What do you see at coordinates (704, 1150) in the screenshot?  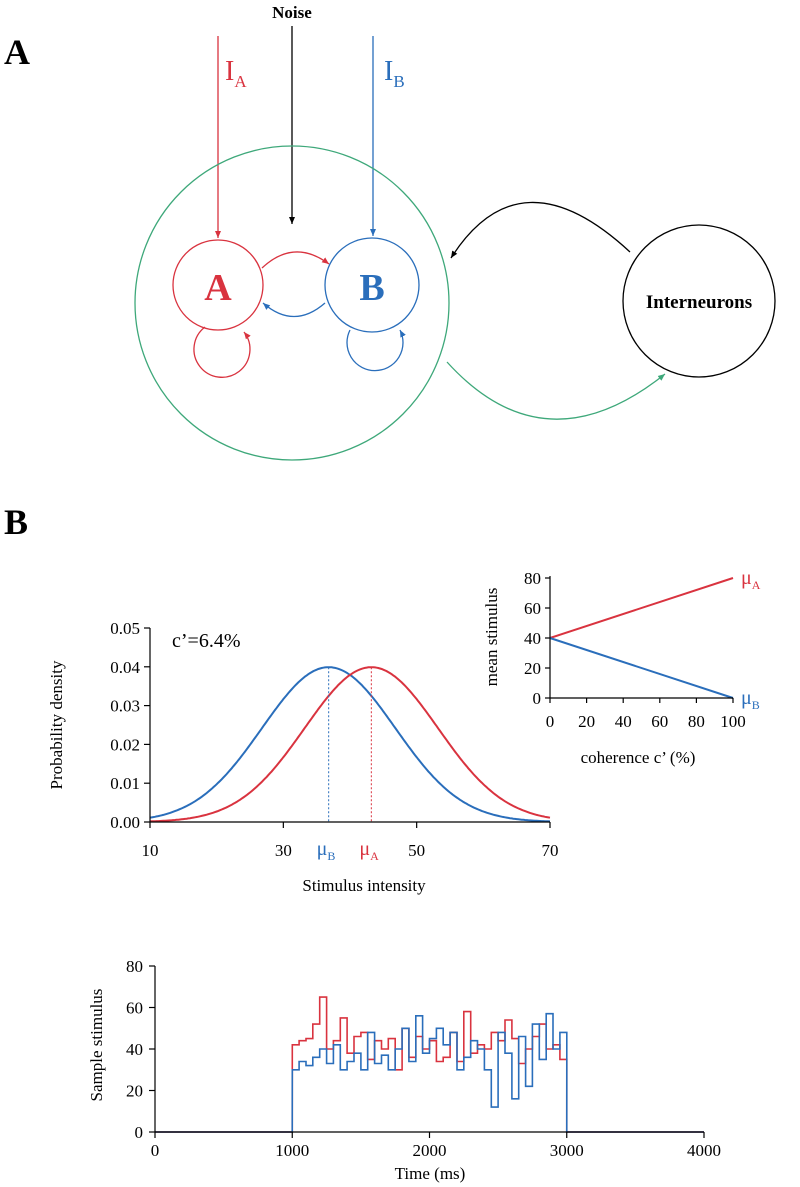 I see `sample-x-tick-label: 4000` at bounding box center [704, 1150].